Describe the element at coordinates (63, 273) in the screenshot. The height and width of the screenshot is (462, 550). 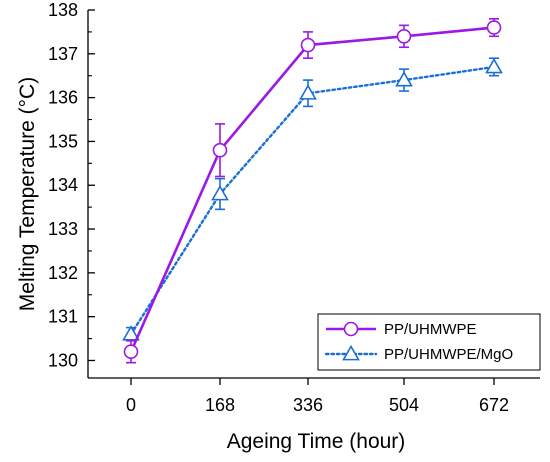
I see `y-tick-label: 132` at that location.